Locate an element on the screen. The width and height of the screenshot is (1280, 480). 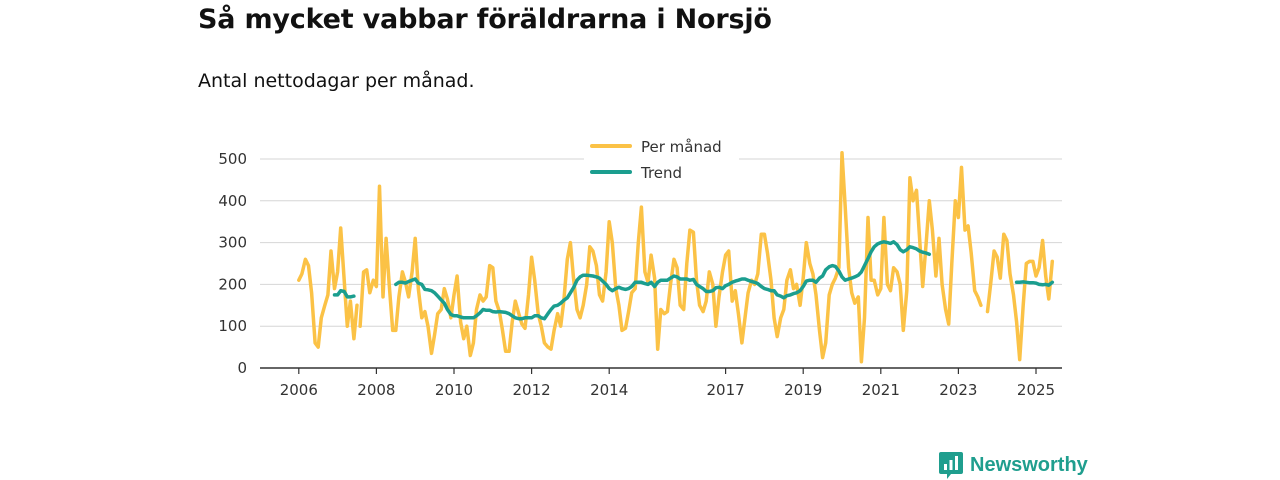
legend-label-per-manad: Per månad is located at coordinates (681, 147).